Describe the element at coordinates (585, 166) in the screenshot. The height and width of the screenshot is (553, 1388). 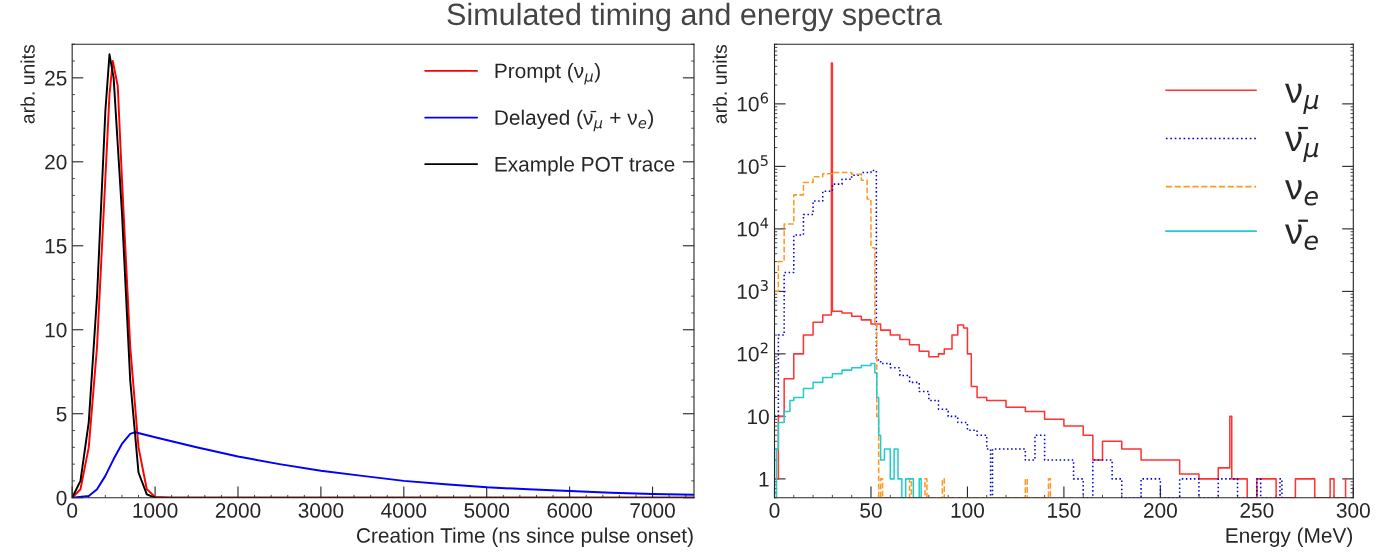
I see `legend-label: Example POT trace` at that location.